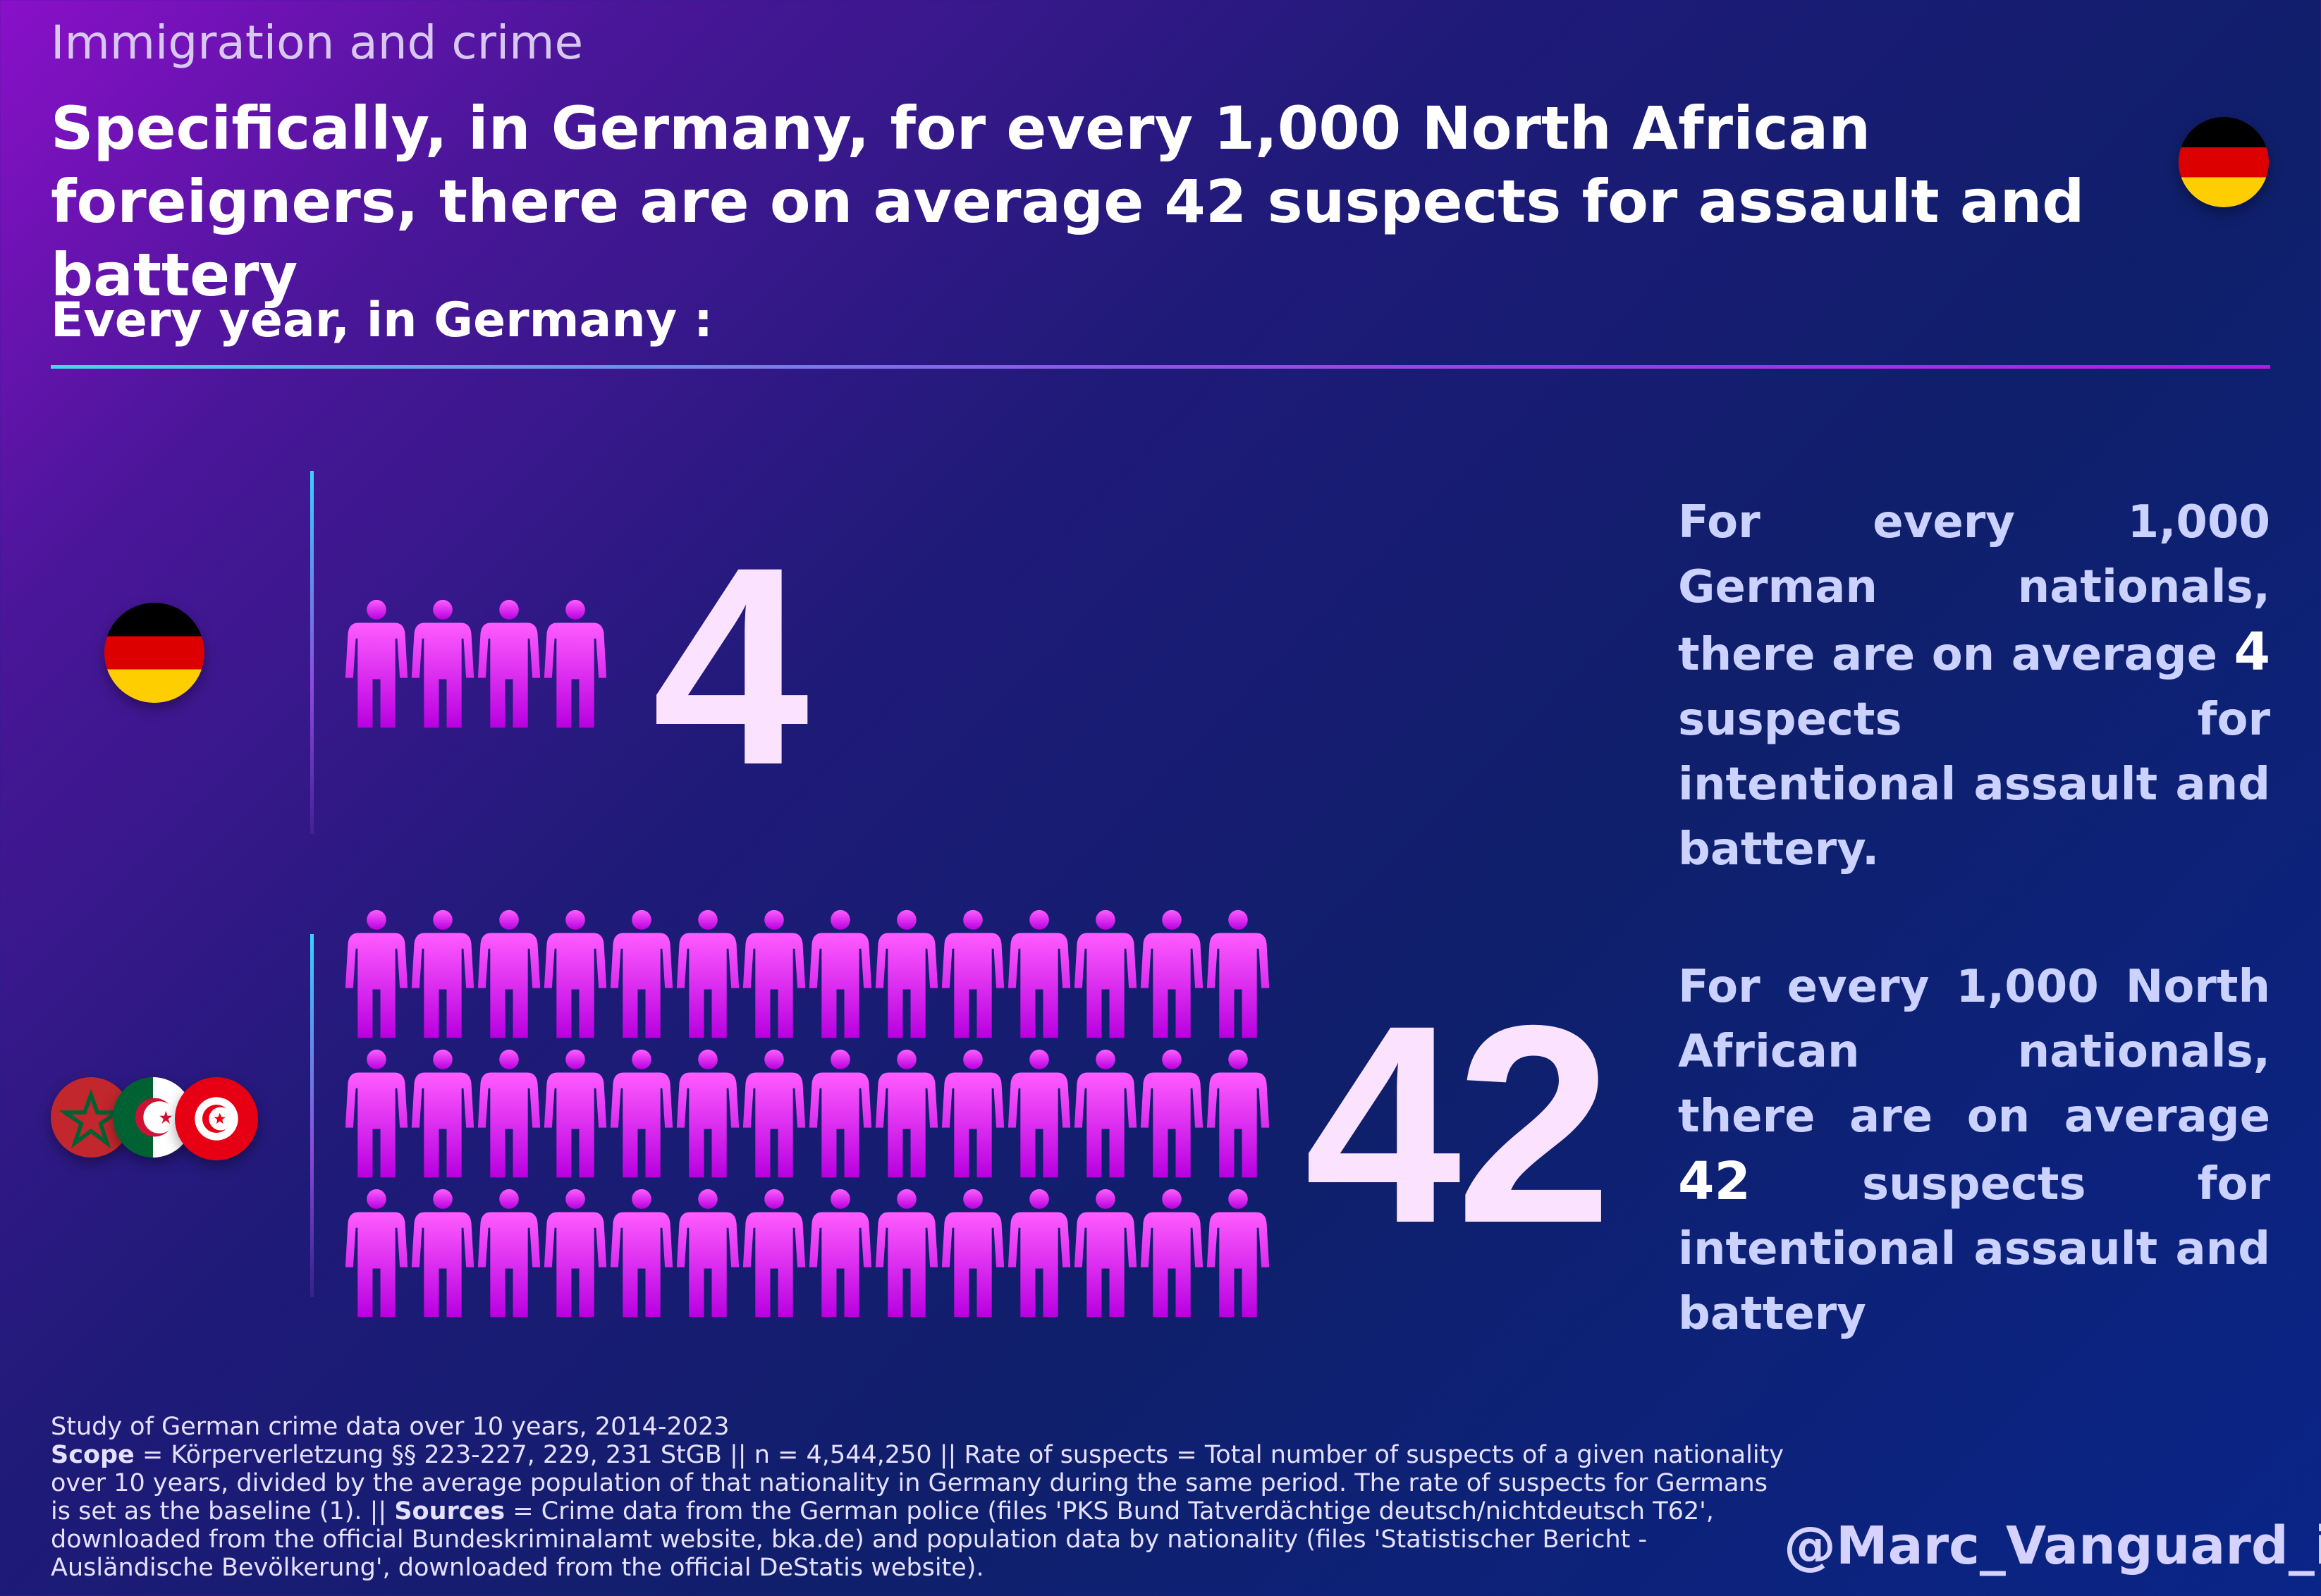 This screenshot has width=2321, height=1596. What do you see at coordinates (91, 1118) in the screenshot?
I see `pentagram-icon` at bounding box center [91, 1118].